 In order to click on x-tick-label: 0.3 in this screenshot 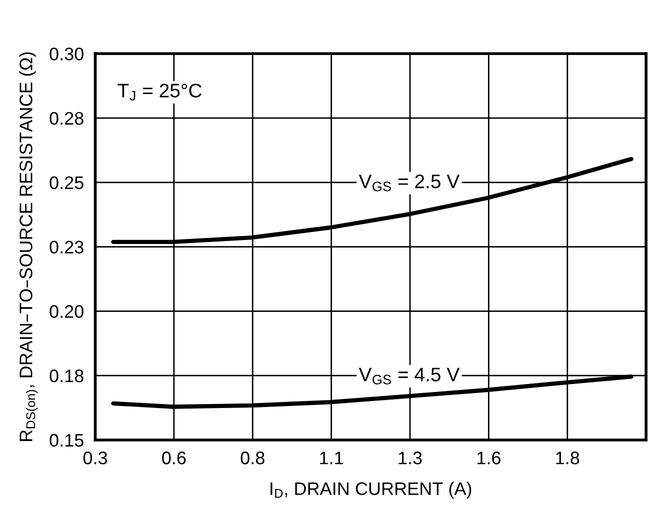, I will do `click(95, 458)`.